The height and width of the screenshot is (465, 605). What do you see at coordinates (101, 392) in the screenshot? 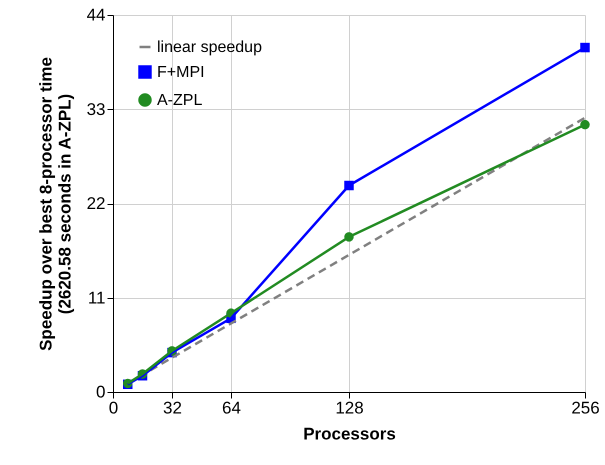
I see `y-tick-label: 0` at bounding box center [101, 392].